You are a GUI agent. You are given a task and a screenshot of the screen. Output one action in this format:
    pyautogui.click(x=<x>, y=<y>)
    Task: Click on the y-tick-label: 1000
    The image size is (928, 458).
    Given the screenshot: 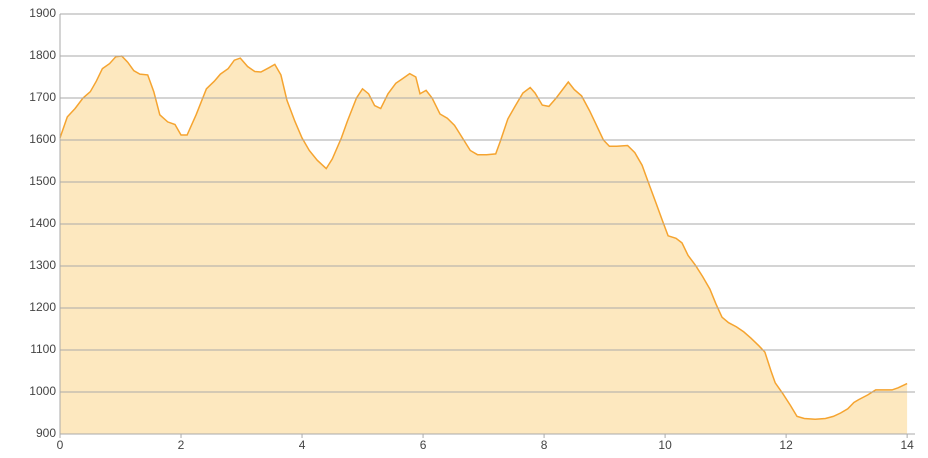 What is the action you would take?
    pyautogui.click(x=42, y=391)
    